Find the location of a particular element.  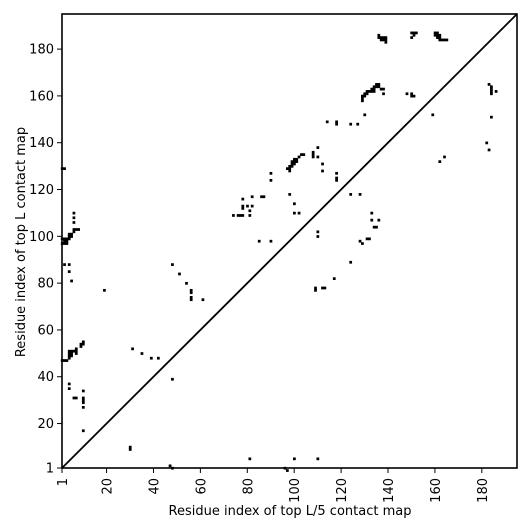

x-tick-label: 140 is located at coordinates (389, 490).